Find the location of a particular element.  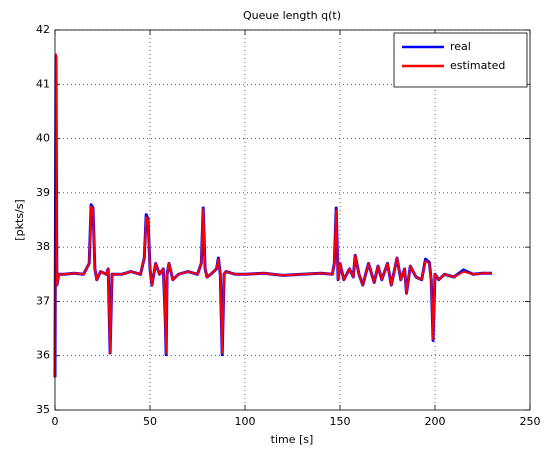

x-tick-label: 100 is located at coordinates (245, 421).